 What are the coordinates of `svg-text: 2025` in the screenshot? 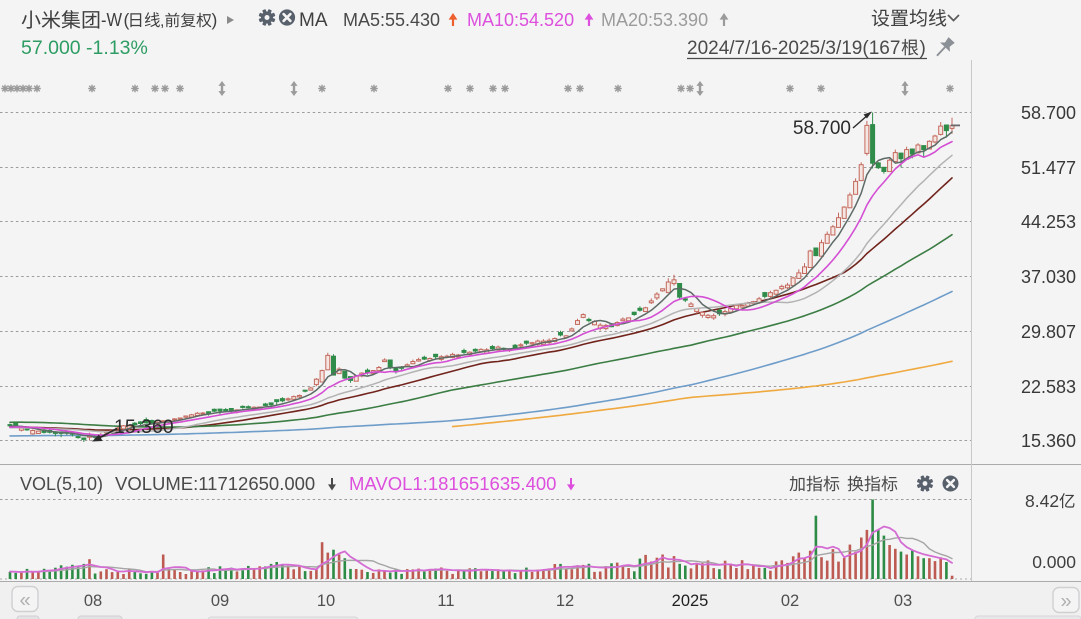 It's located at (690, 601).